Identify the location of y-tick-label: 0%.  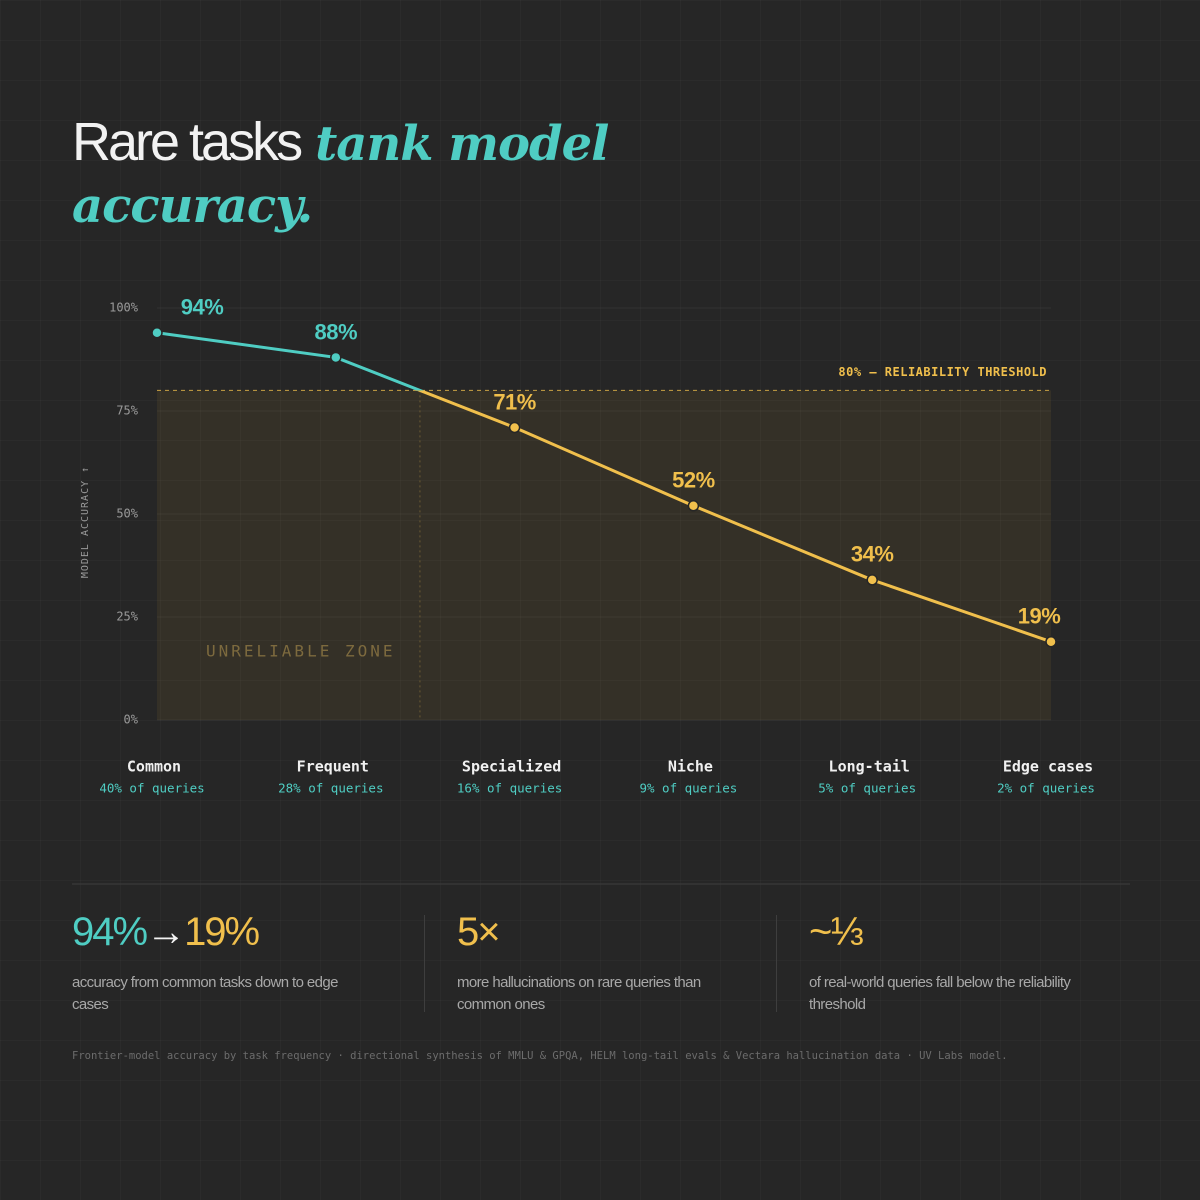
(131, 720).